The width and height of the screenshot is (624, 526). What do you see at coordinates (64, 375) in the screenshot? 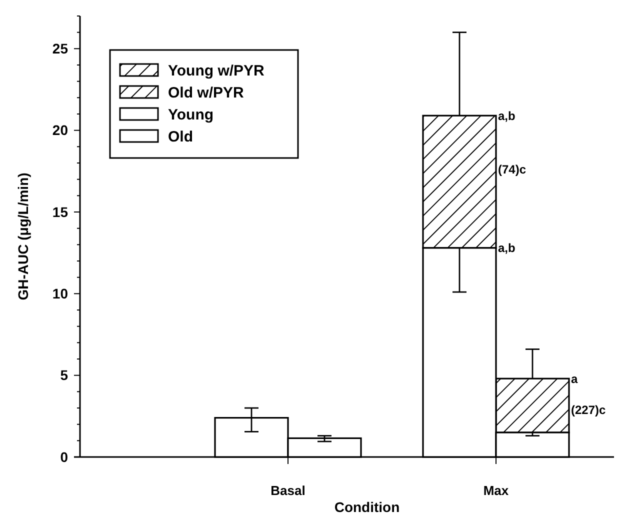
I see `y-tick-label: 5` at bounding box center [64, 375].